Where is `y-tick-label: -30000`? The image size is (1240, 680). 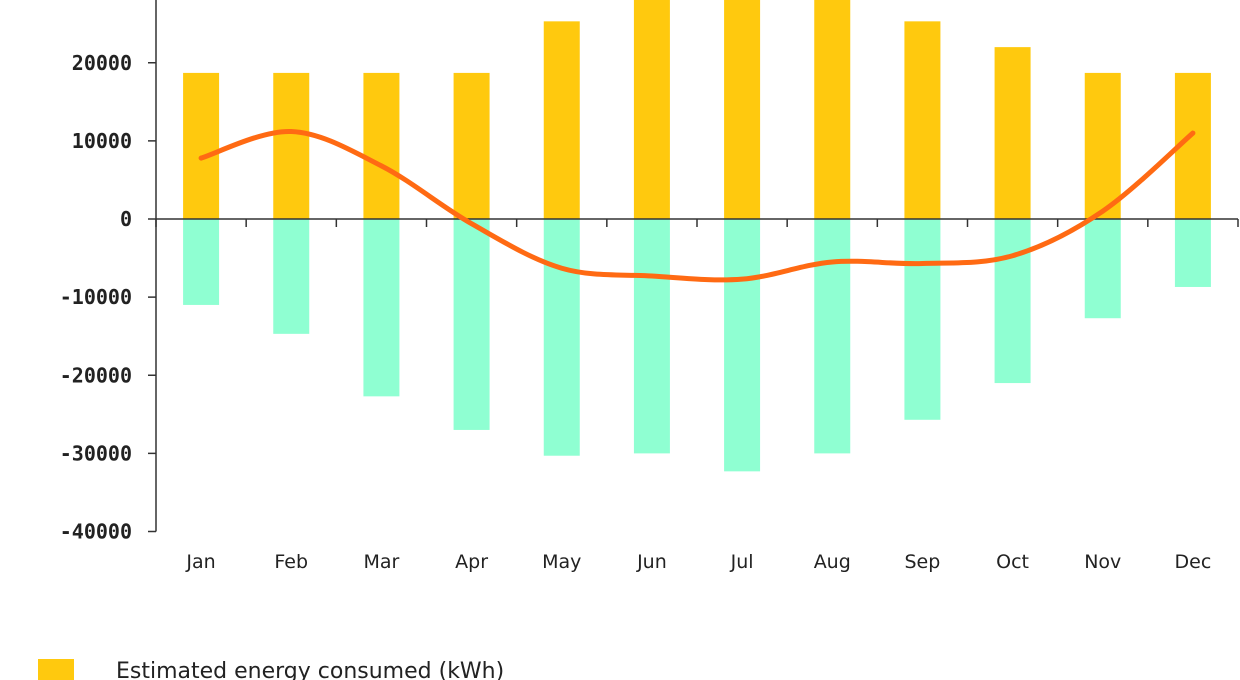 y-tick-label: -30000 is located at coordinates (96, 453).